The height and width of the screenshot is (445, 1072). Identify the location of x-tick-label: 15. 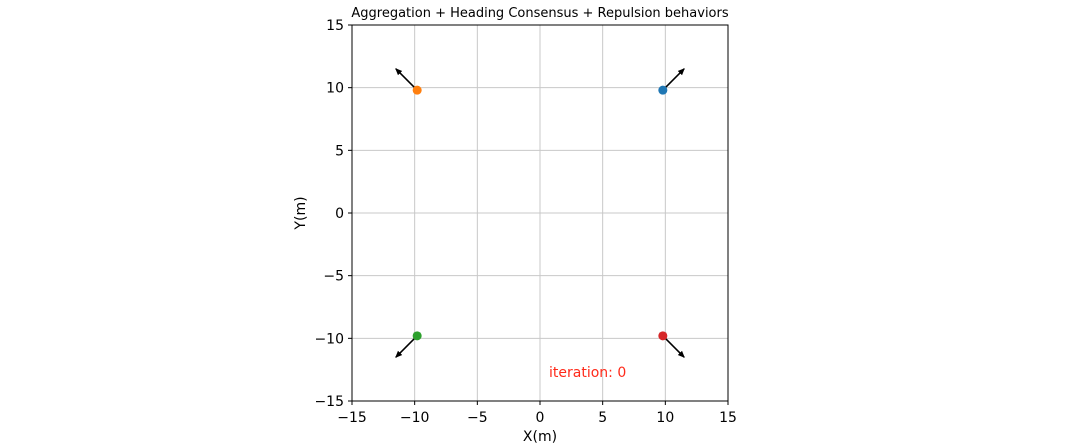
(728, 418).